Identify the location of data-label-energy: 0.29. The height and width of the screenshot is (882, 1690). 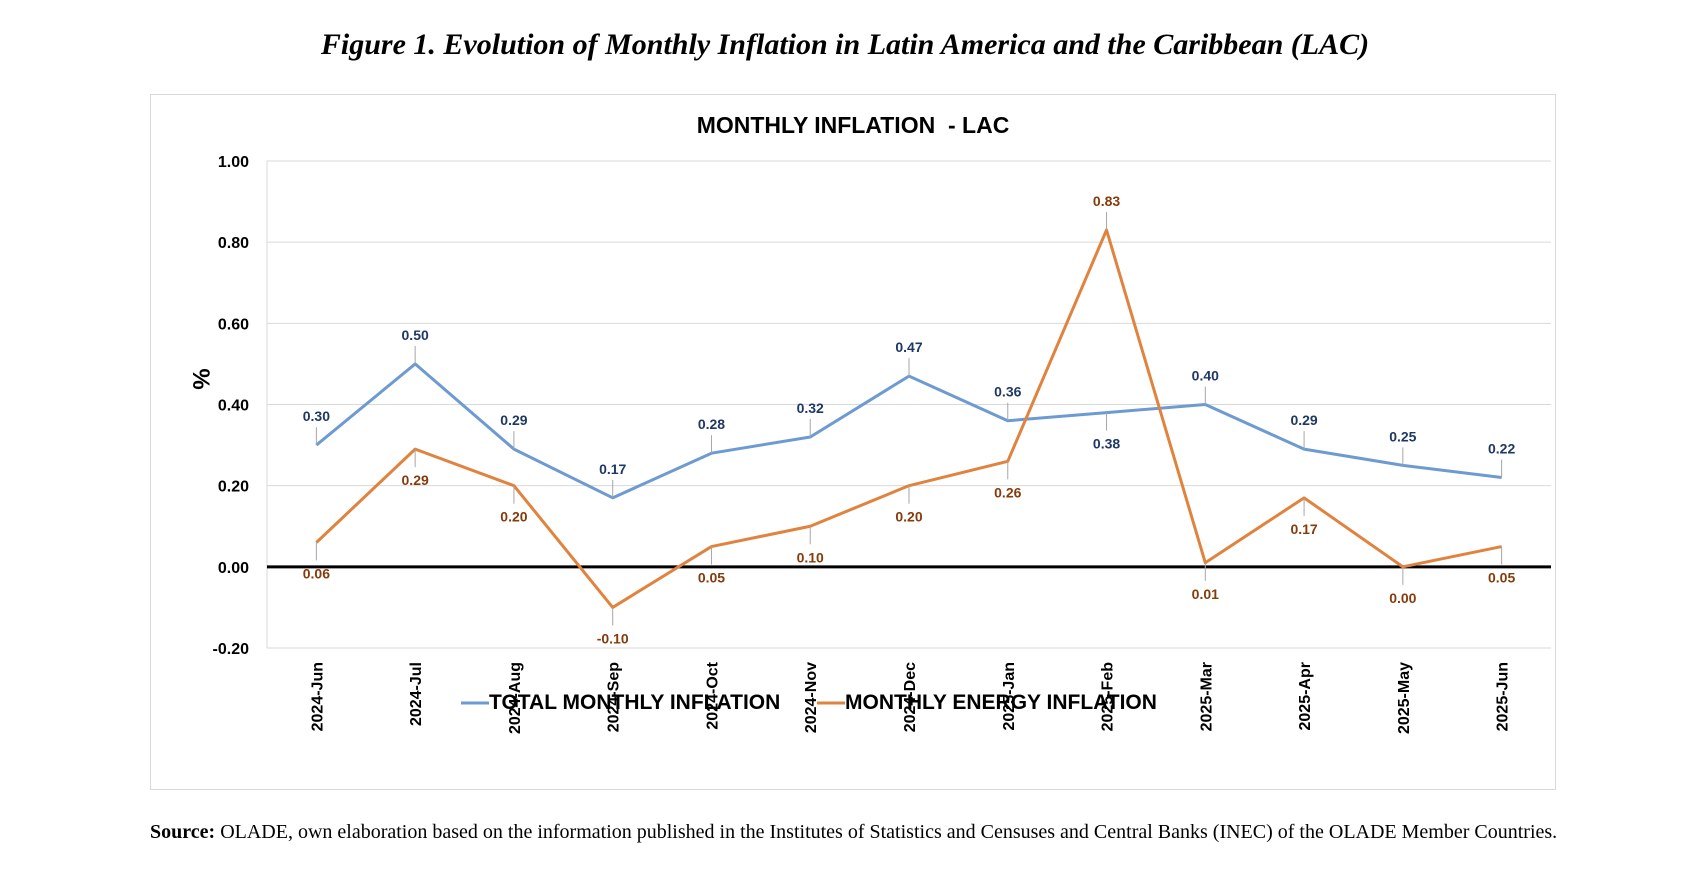
(415, 480).